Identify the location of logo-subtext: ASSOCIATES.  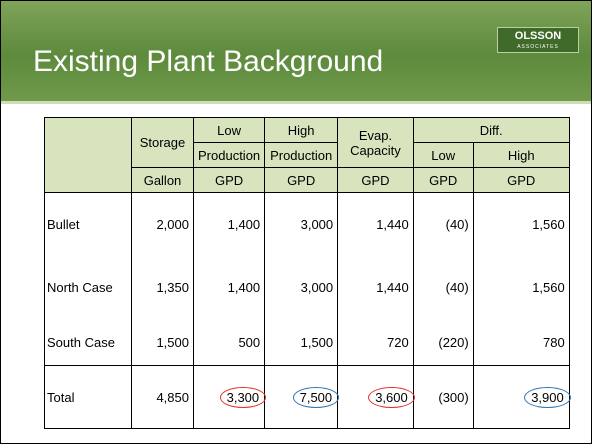
(538, 47).